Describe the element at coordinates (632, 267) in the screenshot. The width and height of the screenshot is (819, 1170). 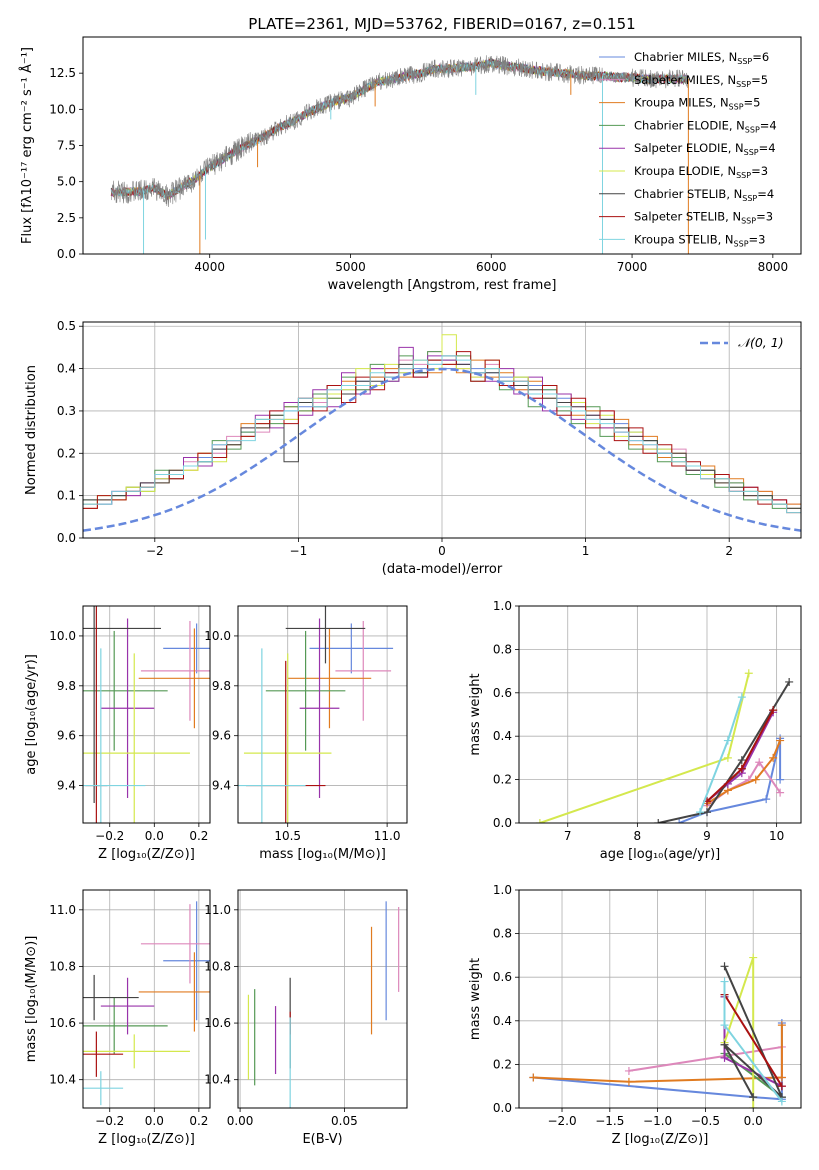
I see `x-tick-label: 7000` at that location.